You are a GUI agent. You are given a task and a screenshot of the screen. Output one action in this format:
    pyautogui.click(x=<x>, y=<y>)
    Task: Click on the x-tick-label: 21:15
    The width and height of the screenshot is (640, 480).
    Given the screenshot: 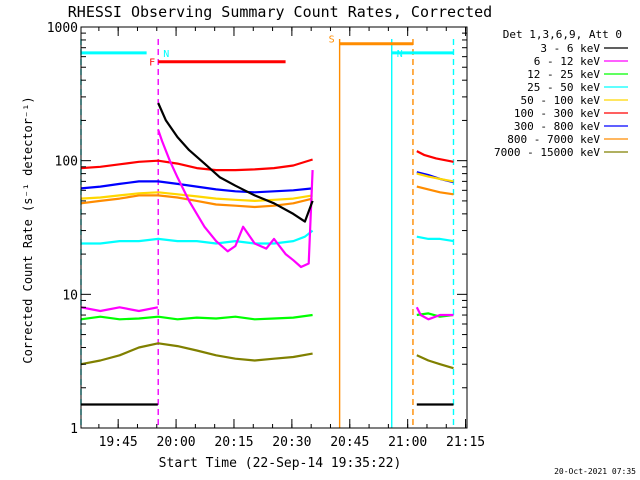 What is the action you would take?
    pyautogui.click(x=465, y=442)
    